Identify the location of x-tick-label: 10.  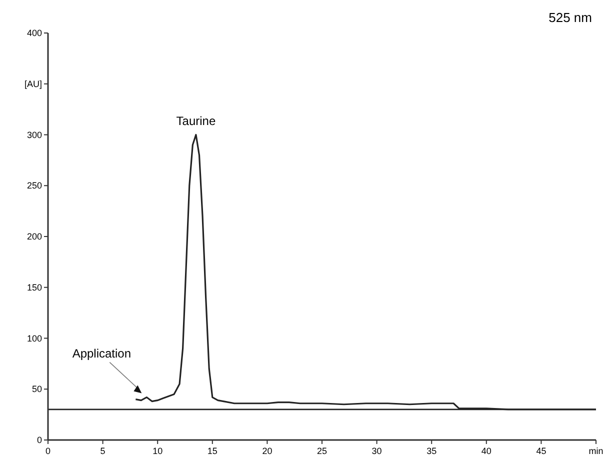
(157, 451).